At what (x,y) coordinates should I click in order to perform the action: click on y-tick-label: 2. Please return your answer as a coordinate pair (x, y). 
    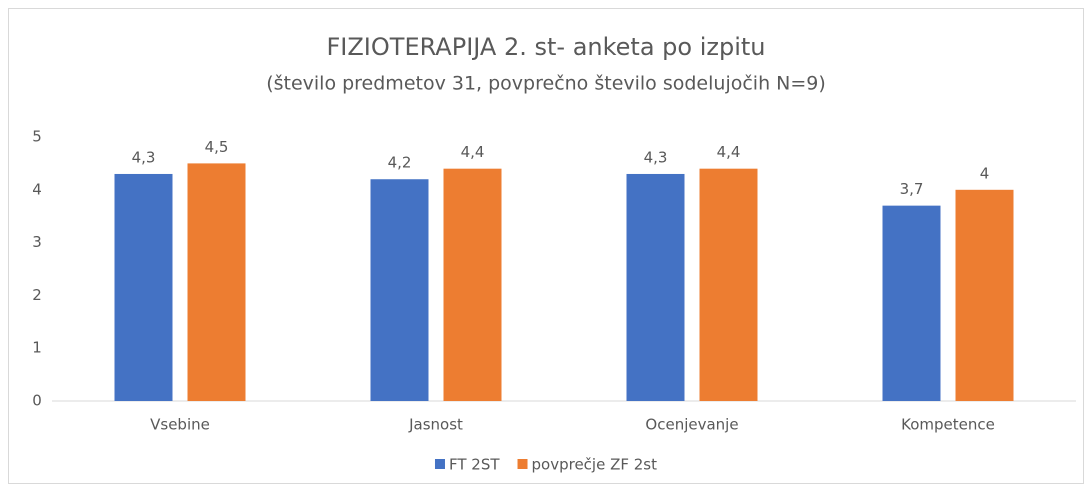
    Looking at the image, I should click on (37, 295).